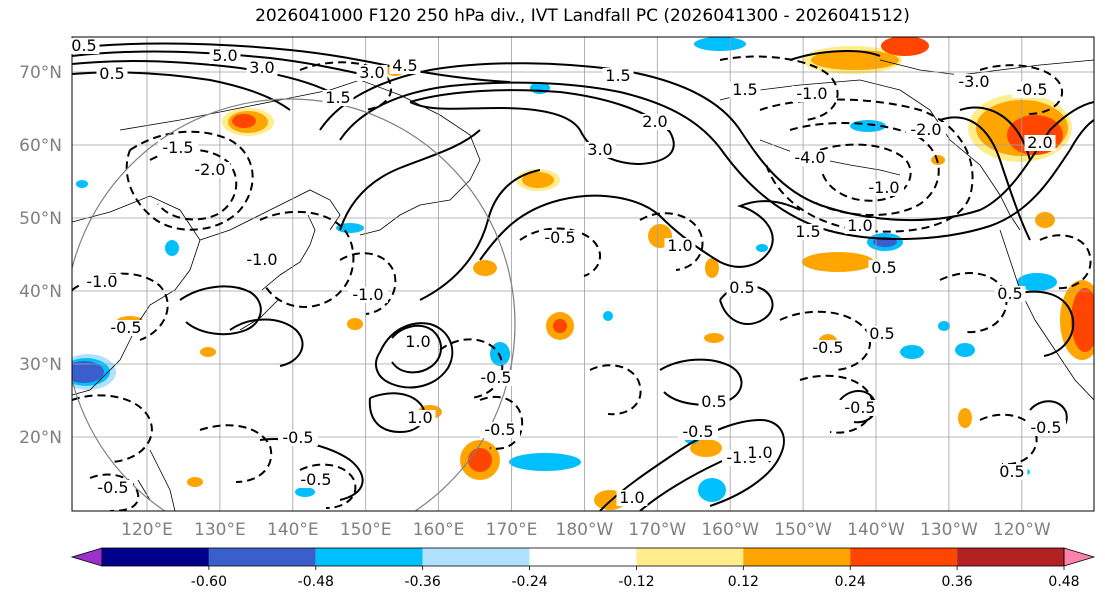 This screenshot has width=1105, height=604. Describe the element at coordinates (583, 557) in the screenshot. I see `colorbar-outline` at that location.